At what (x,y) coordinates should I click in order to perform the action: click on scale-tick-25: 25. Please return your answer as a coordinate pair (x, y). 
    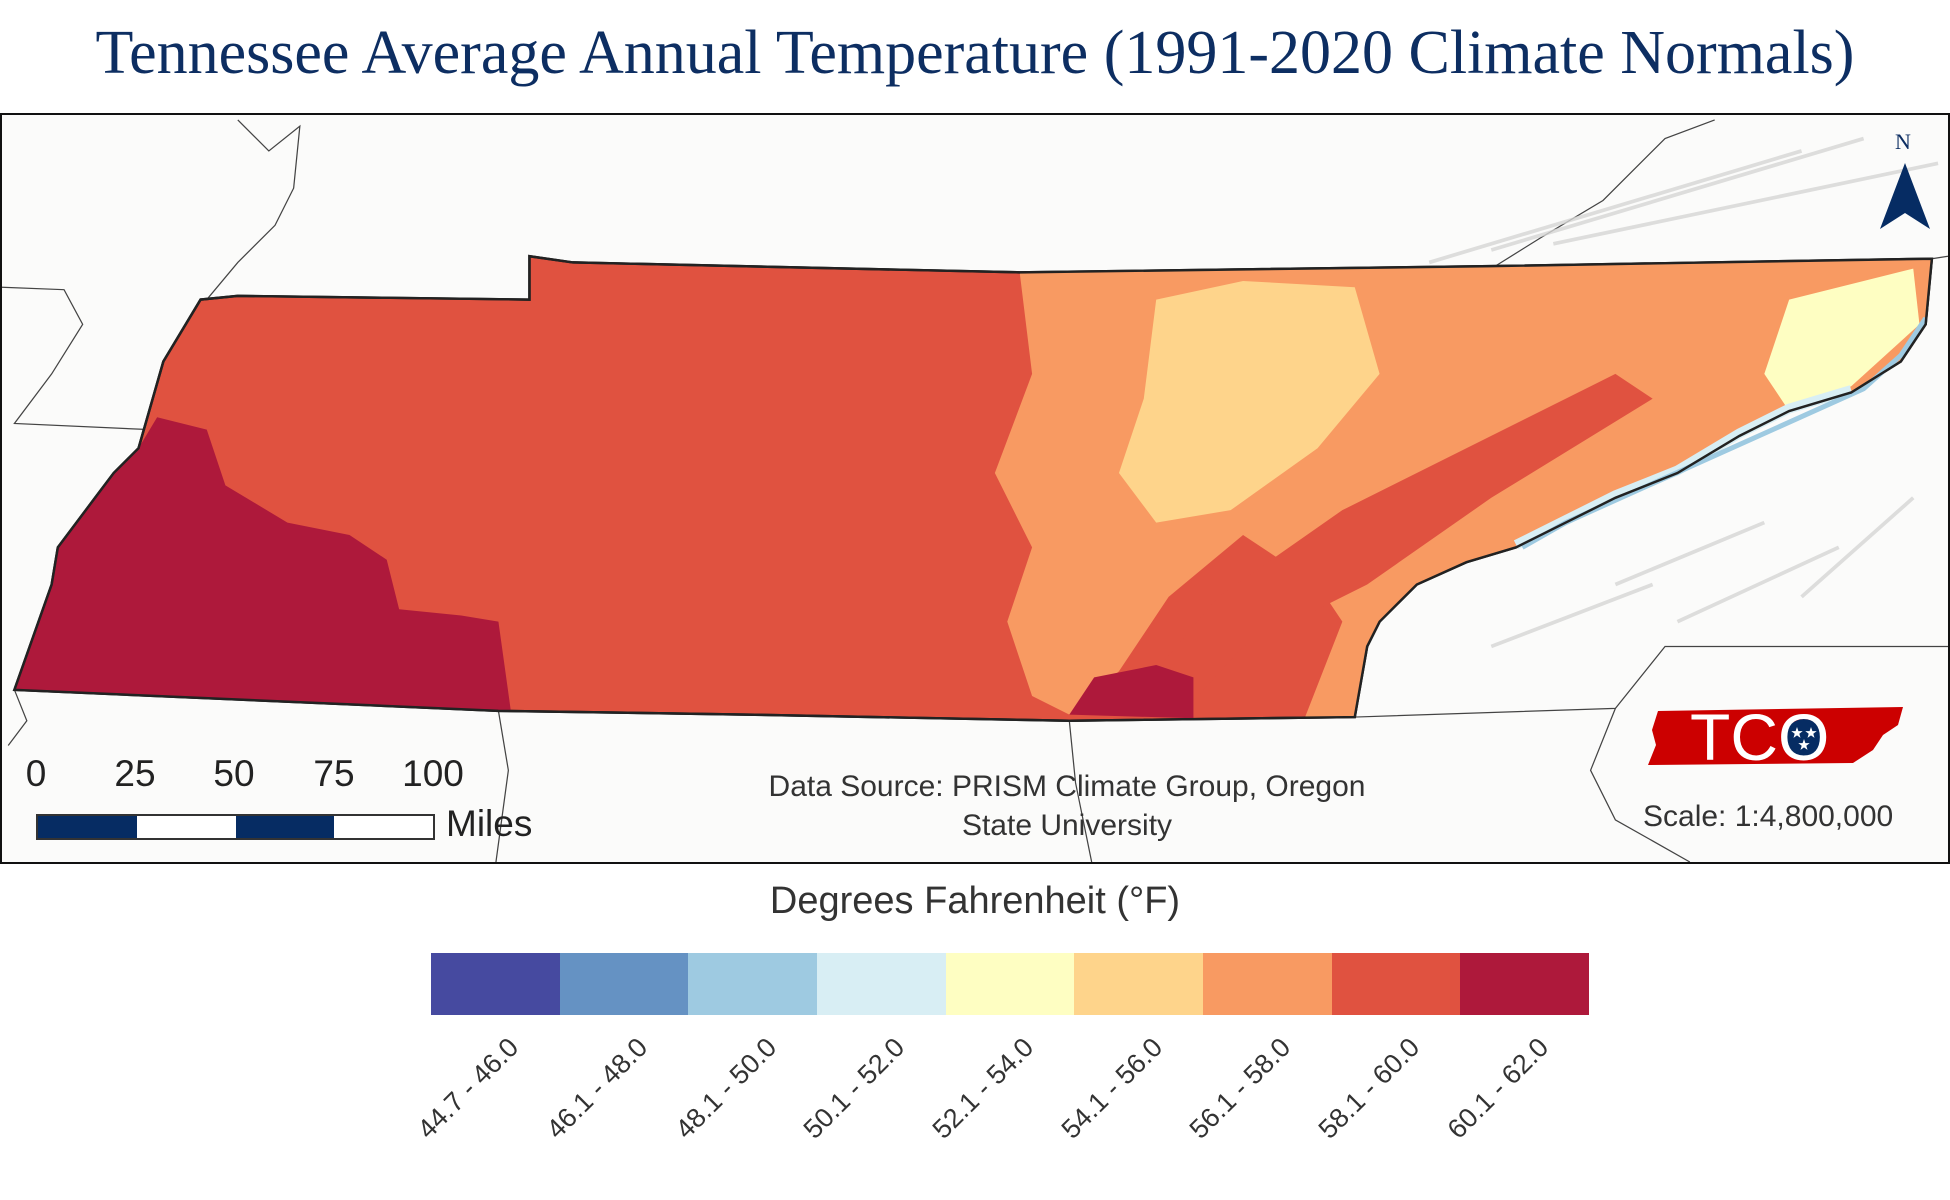
    Looking at the image, I should click on (135, 773).